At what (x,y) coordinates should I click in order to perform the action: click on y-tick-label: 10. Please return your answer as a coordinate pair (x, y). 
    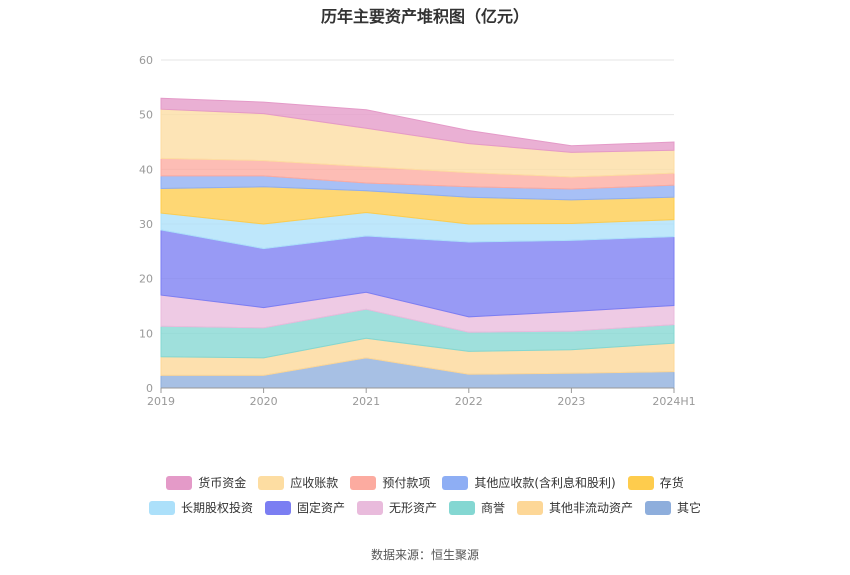
    Looking at the image, I should click on (146, 333).